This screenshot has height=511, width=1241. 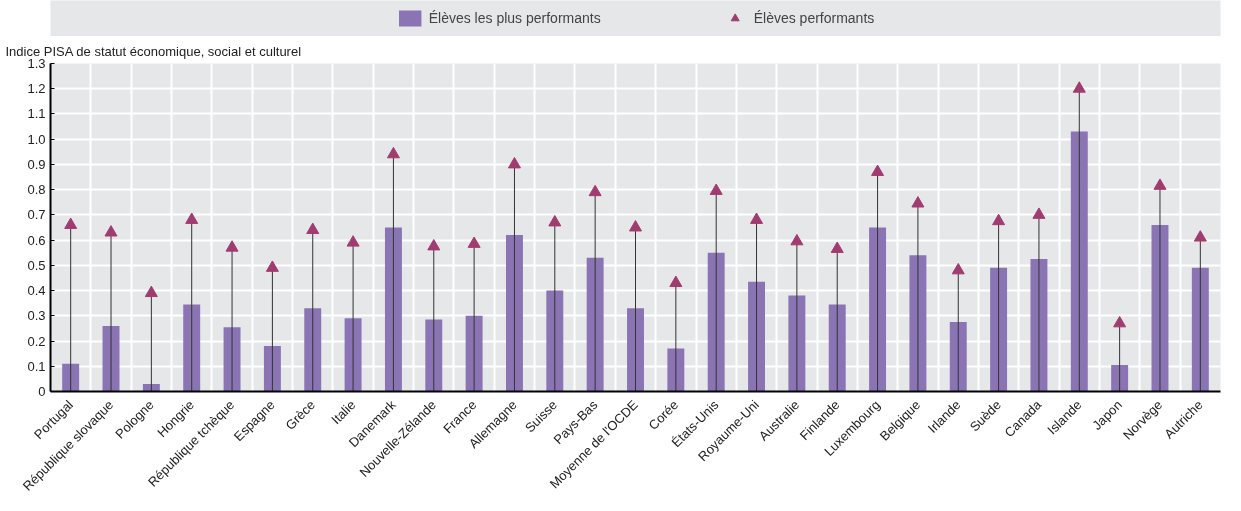 What do you see at coordinates (153, 51) in the screenshot?
I see `y-axis-title: Indice PISA de statut économique, social et culturel` at bounding box center [153, 51].